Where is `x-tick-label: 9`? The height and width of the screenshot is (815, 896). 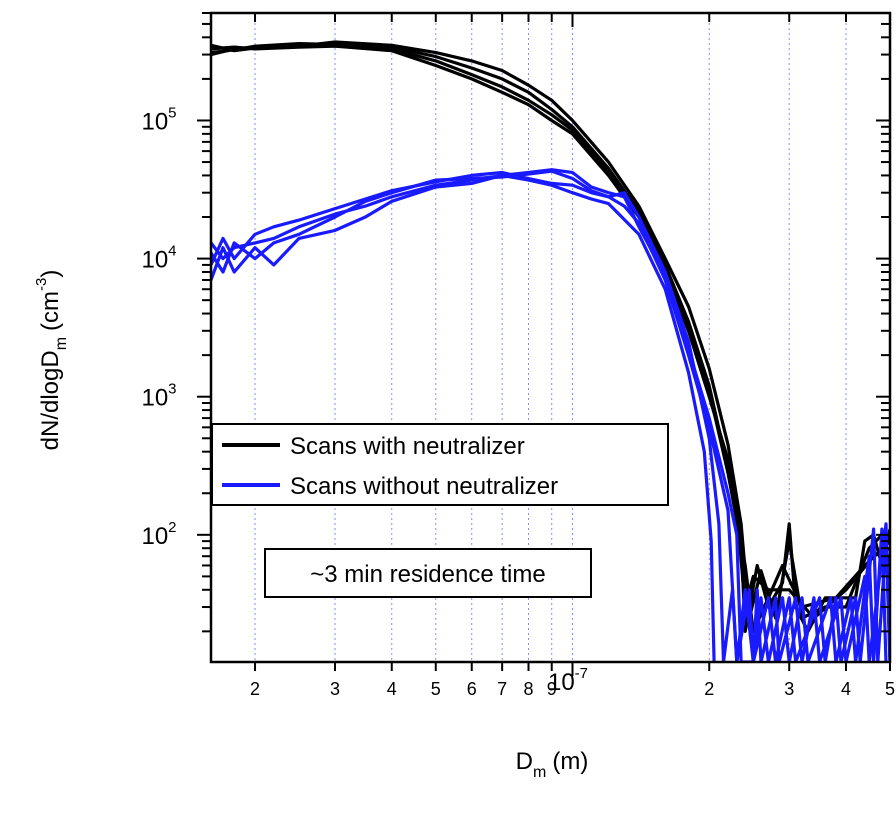
x-tick-label: 9 is located at coordinates (552, 689).